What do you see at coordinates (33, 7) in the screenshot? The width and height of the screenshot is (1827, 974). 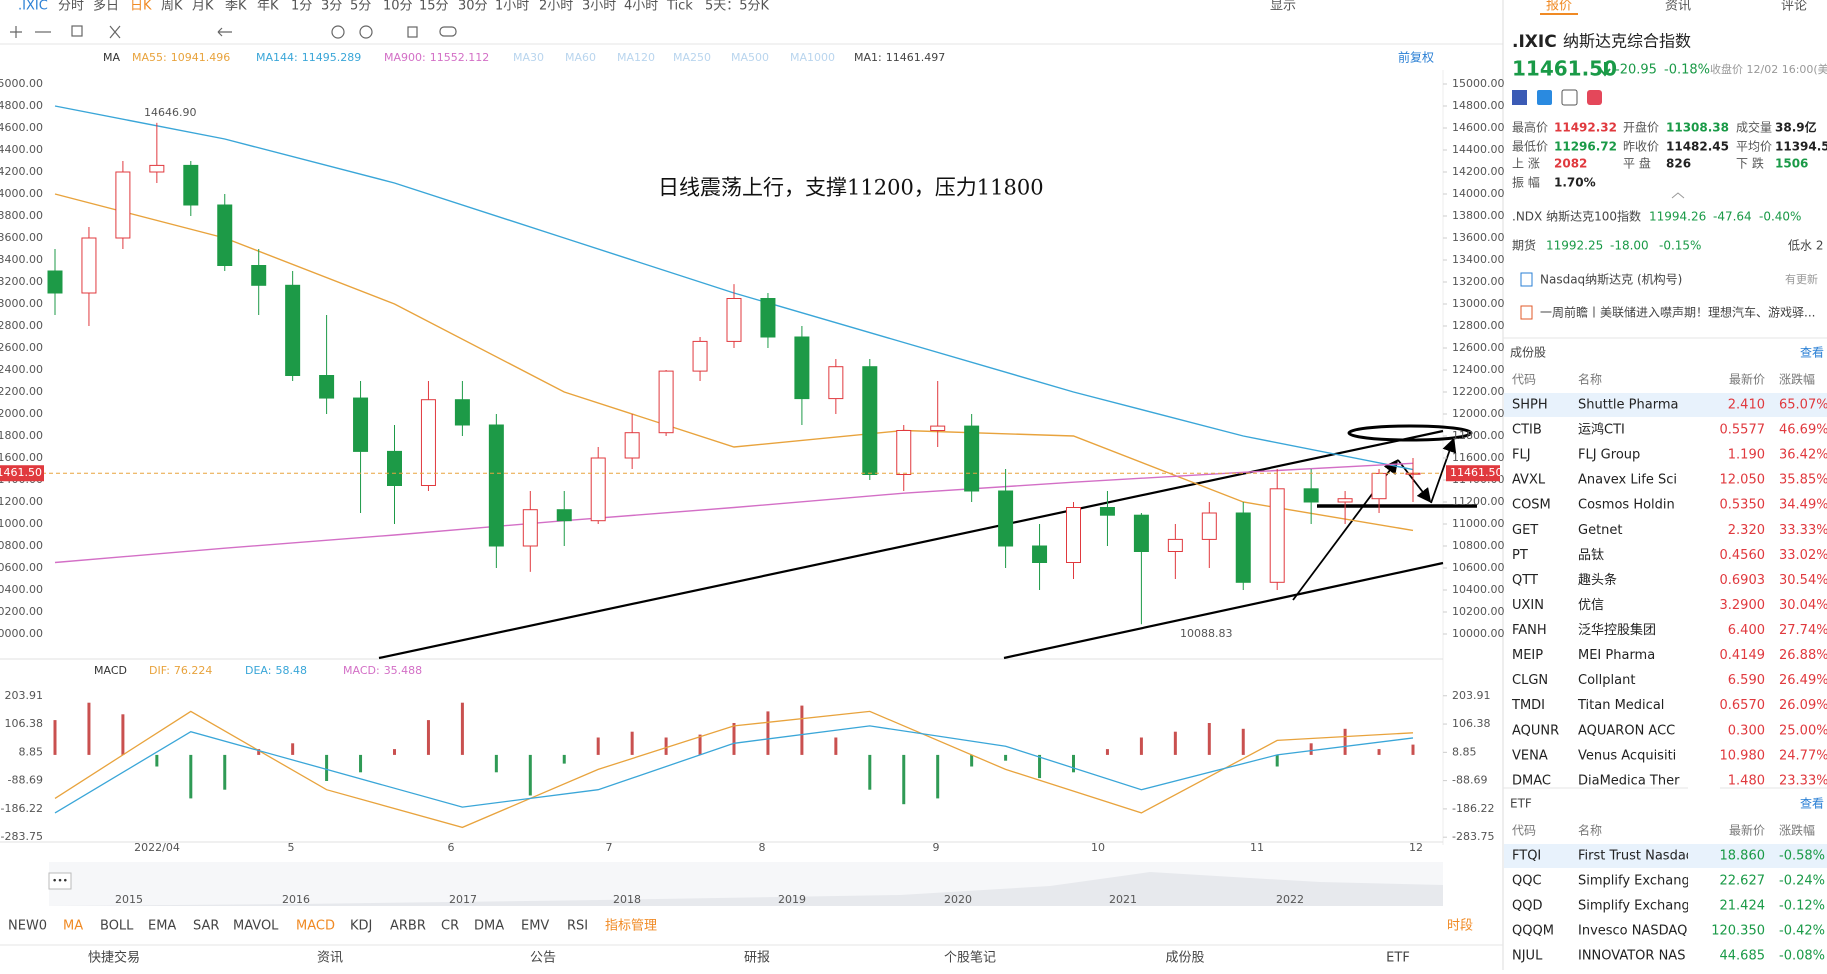 I see `symbol-tab: .IXIC` at bounding box center [33, 7].